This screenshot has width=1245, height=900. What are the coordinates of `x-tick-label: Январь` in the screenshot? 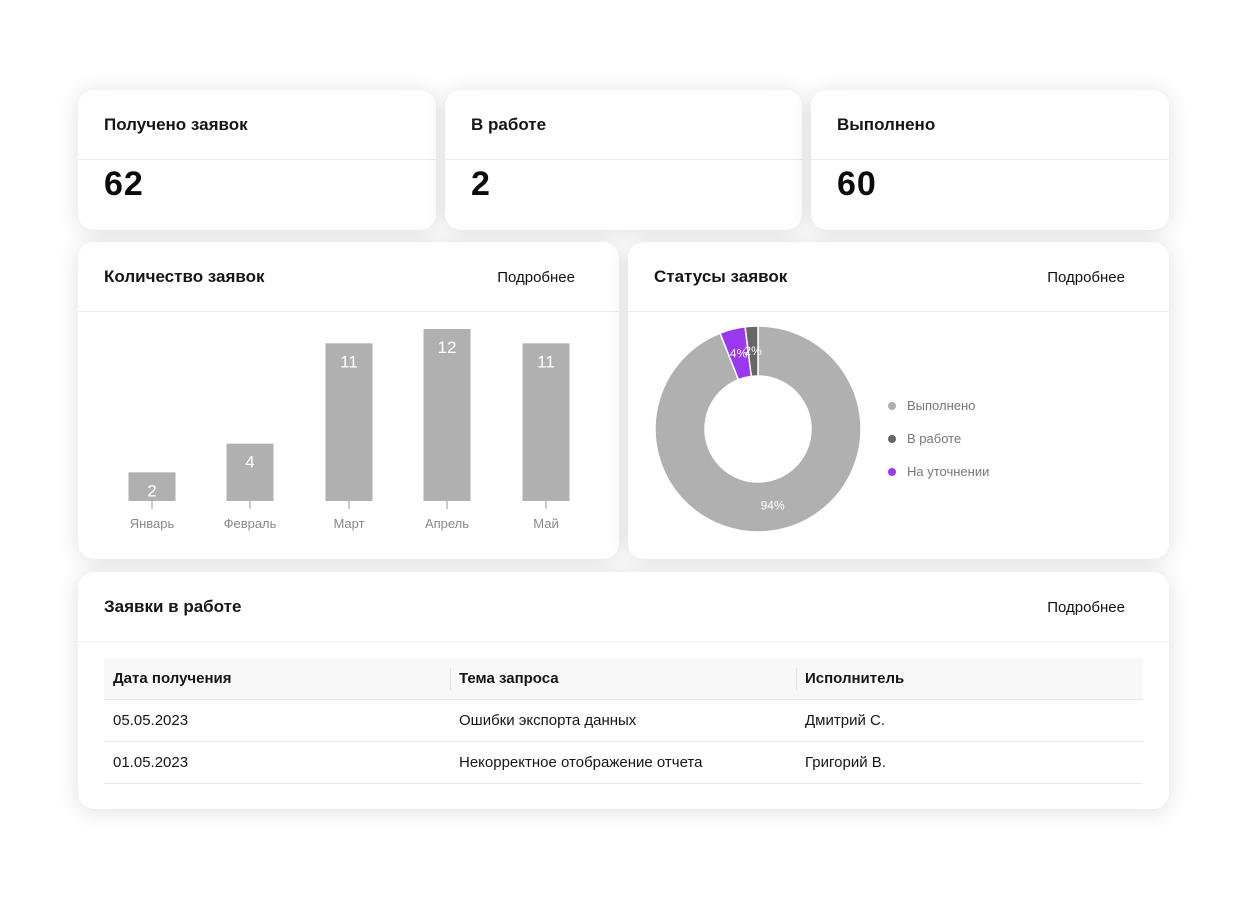 It's located at (152, 523).